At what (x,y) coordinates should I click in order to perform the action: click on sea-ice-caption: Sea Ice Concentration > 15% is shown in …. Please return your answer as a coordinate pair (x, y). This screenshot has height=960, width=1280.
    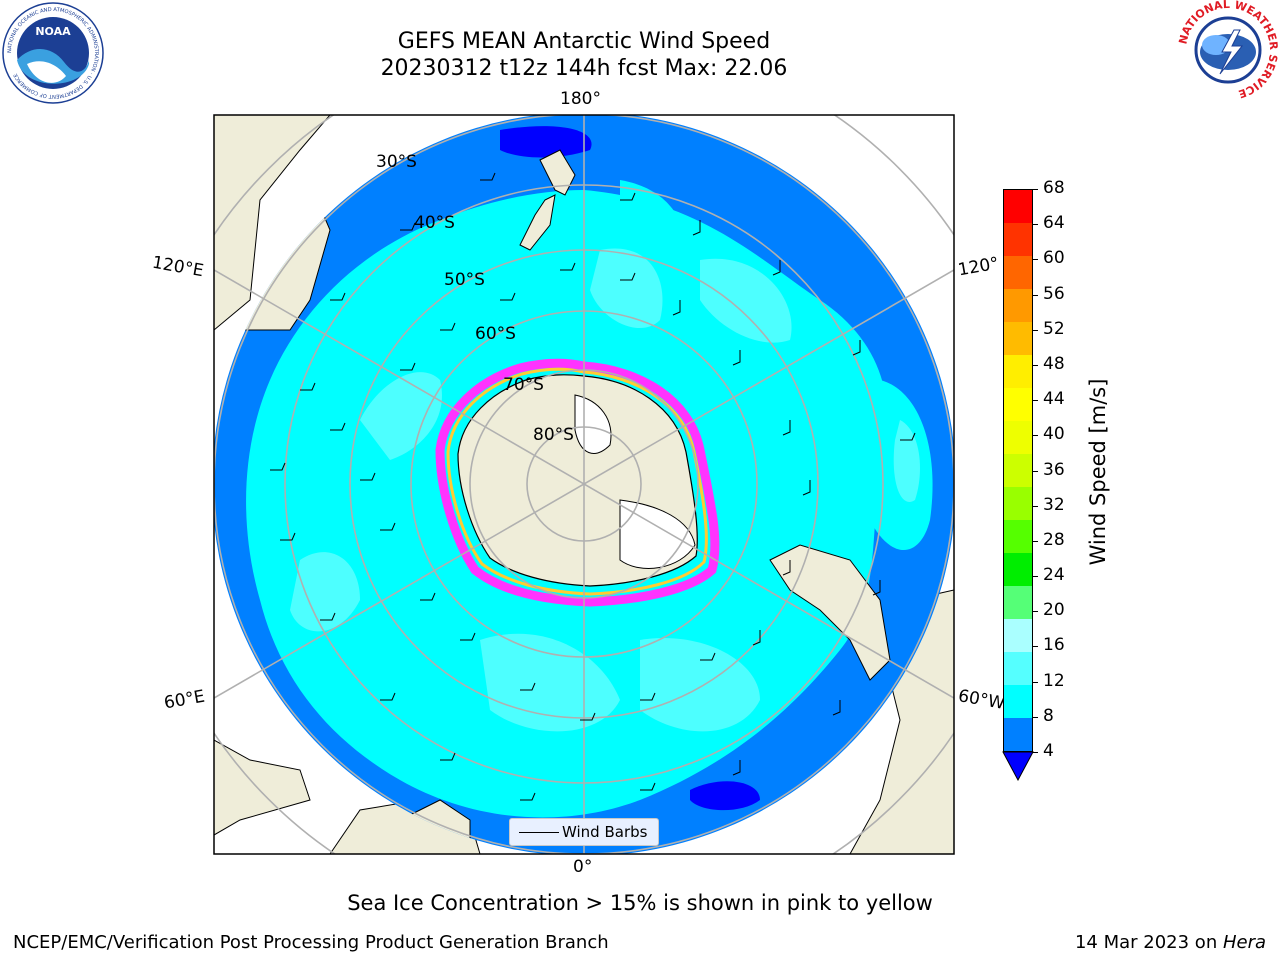
    Looking at the image, I should click on (640, 903).